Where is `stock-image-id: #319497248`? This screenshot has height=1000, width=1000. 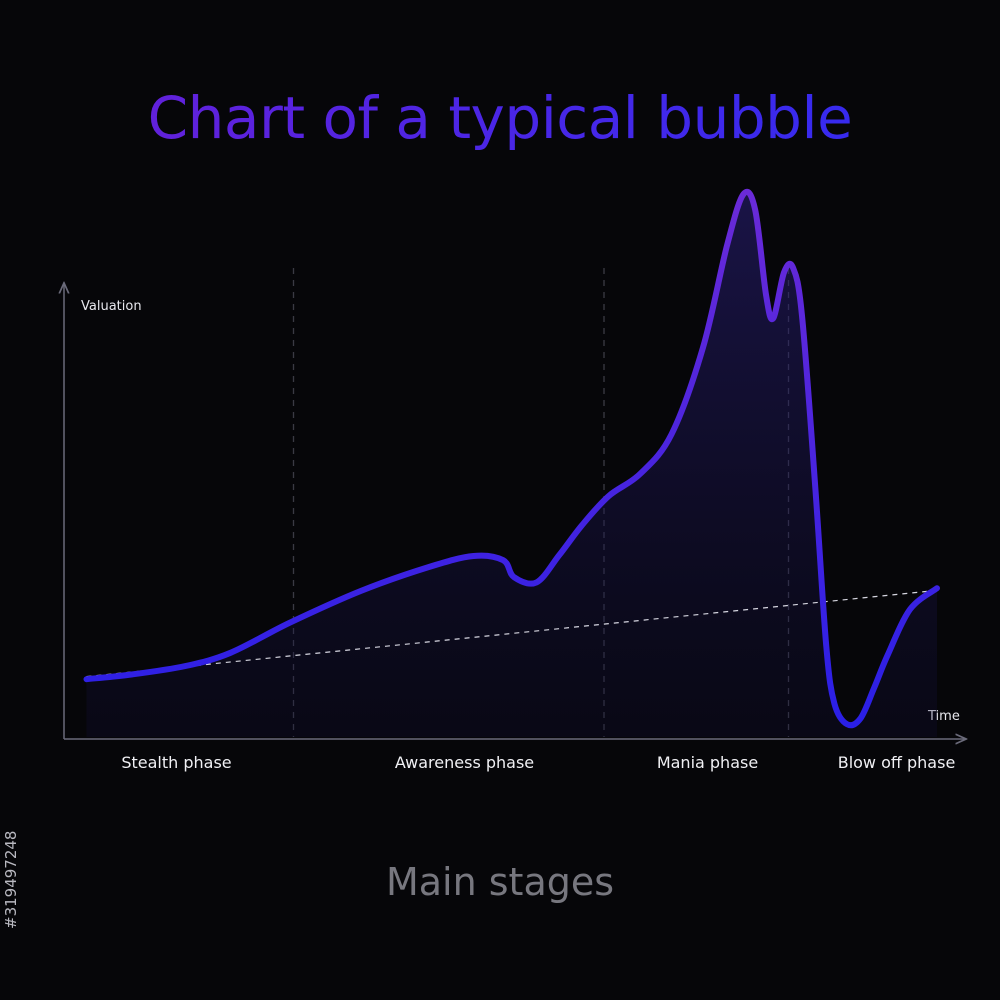 stock-image-id: #319497248 is located at coordinates (11, 880).